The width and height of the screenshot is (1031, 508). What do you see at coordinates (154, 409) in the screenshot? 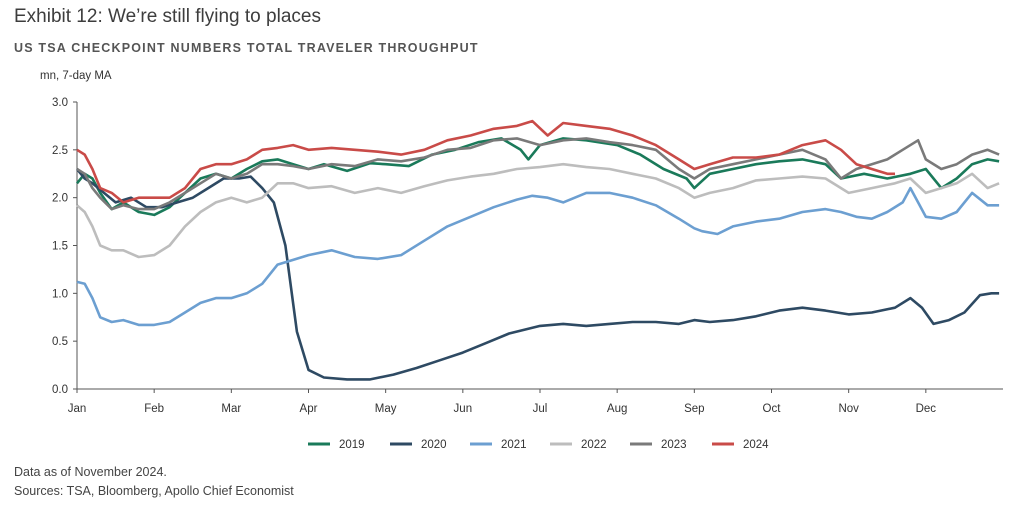
I see `x-tick-label: Feb` at bounding box center [154, 409].